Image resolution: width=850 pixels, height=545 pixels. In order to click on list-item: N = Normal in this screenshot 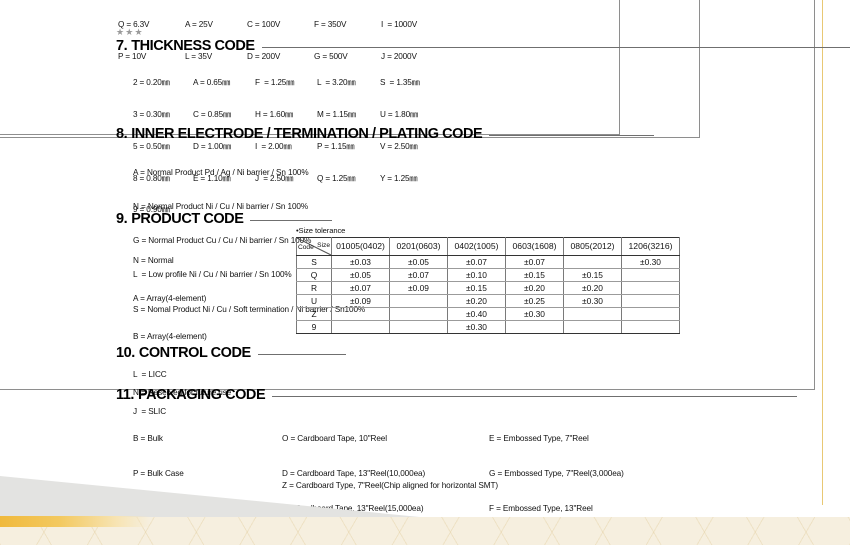, I will do `click(153, 261)`.